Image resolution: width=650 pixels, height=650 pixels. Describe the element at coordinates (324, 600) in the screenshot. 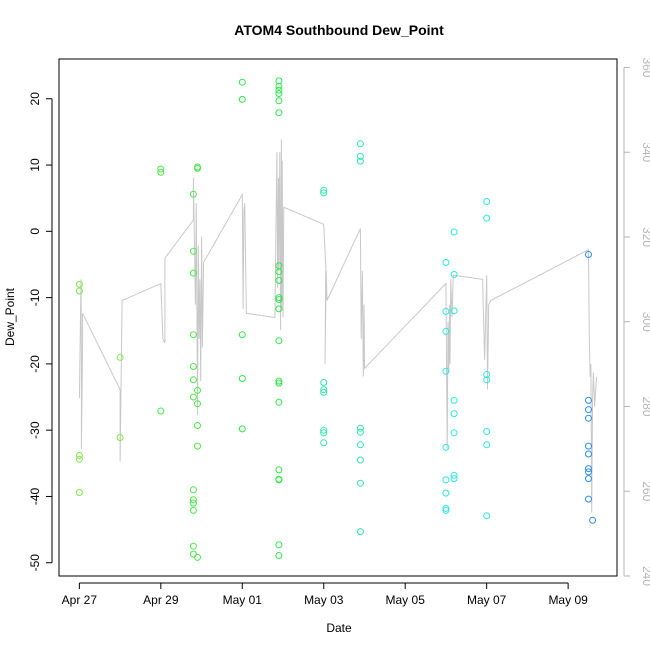

I see `x-tick-label: May 03` at that location.